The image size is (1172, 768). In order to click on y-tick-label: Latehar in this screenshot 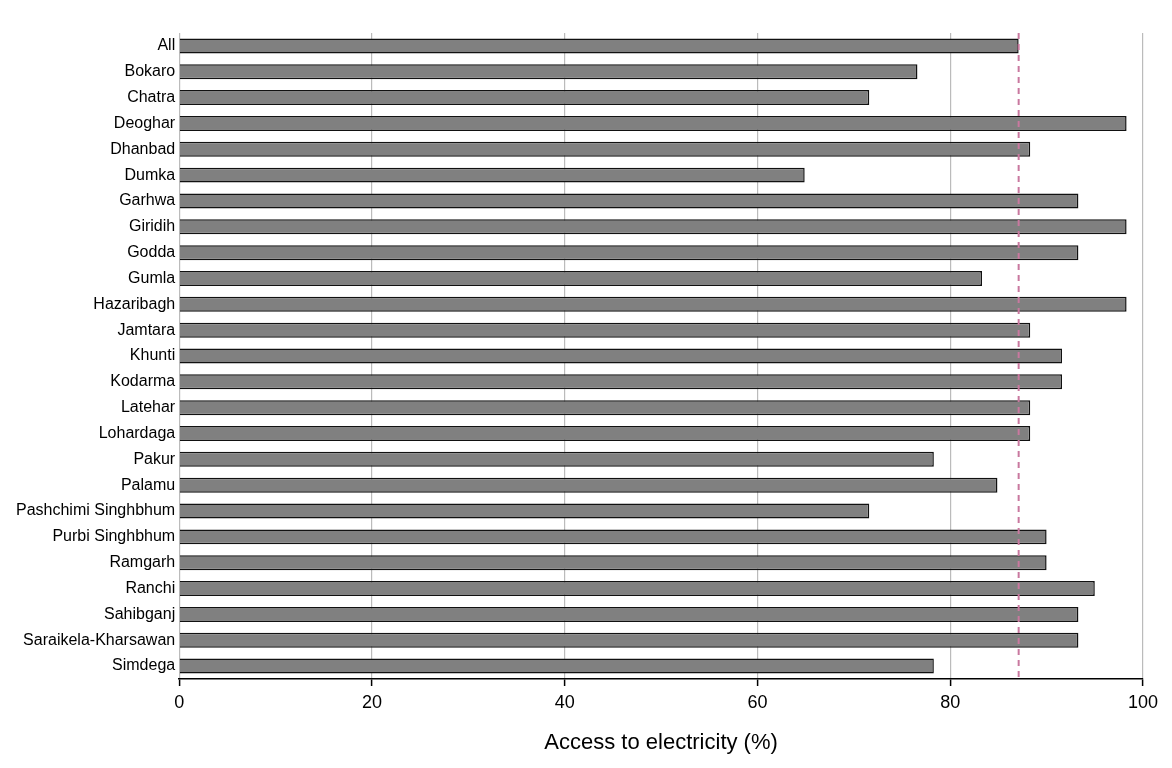, I will do `click(148, 407)`.